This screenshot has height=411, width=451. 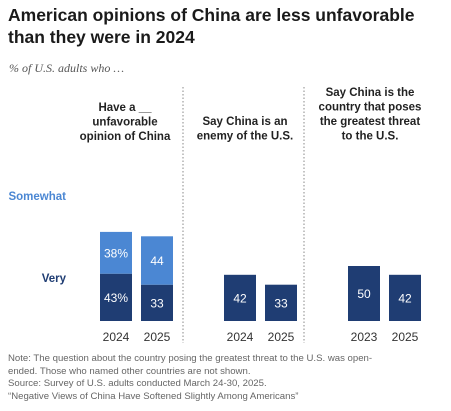 I want to click on panel-2-title-line-2: enemy of the U.S., so click(x=245, y=137).